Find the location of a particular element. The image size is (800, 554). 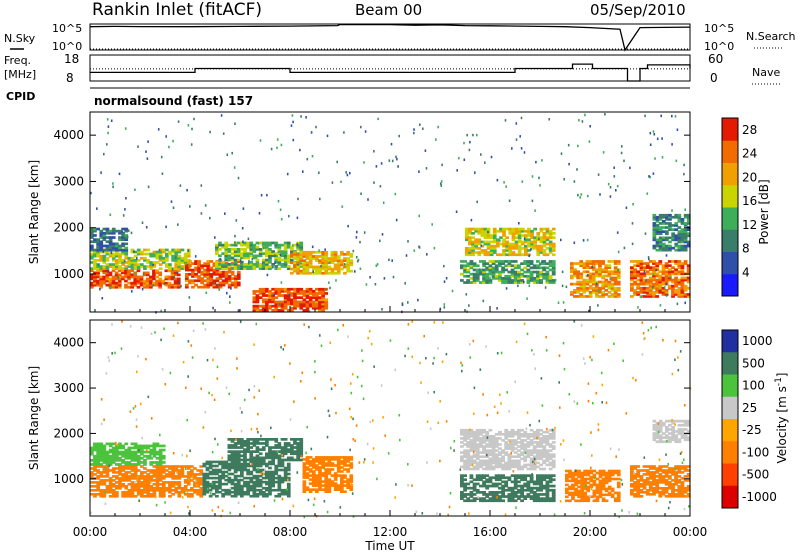

power-colorbar-frame is located at coordinates (730, 207).